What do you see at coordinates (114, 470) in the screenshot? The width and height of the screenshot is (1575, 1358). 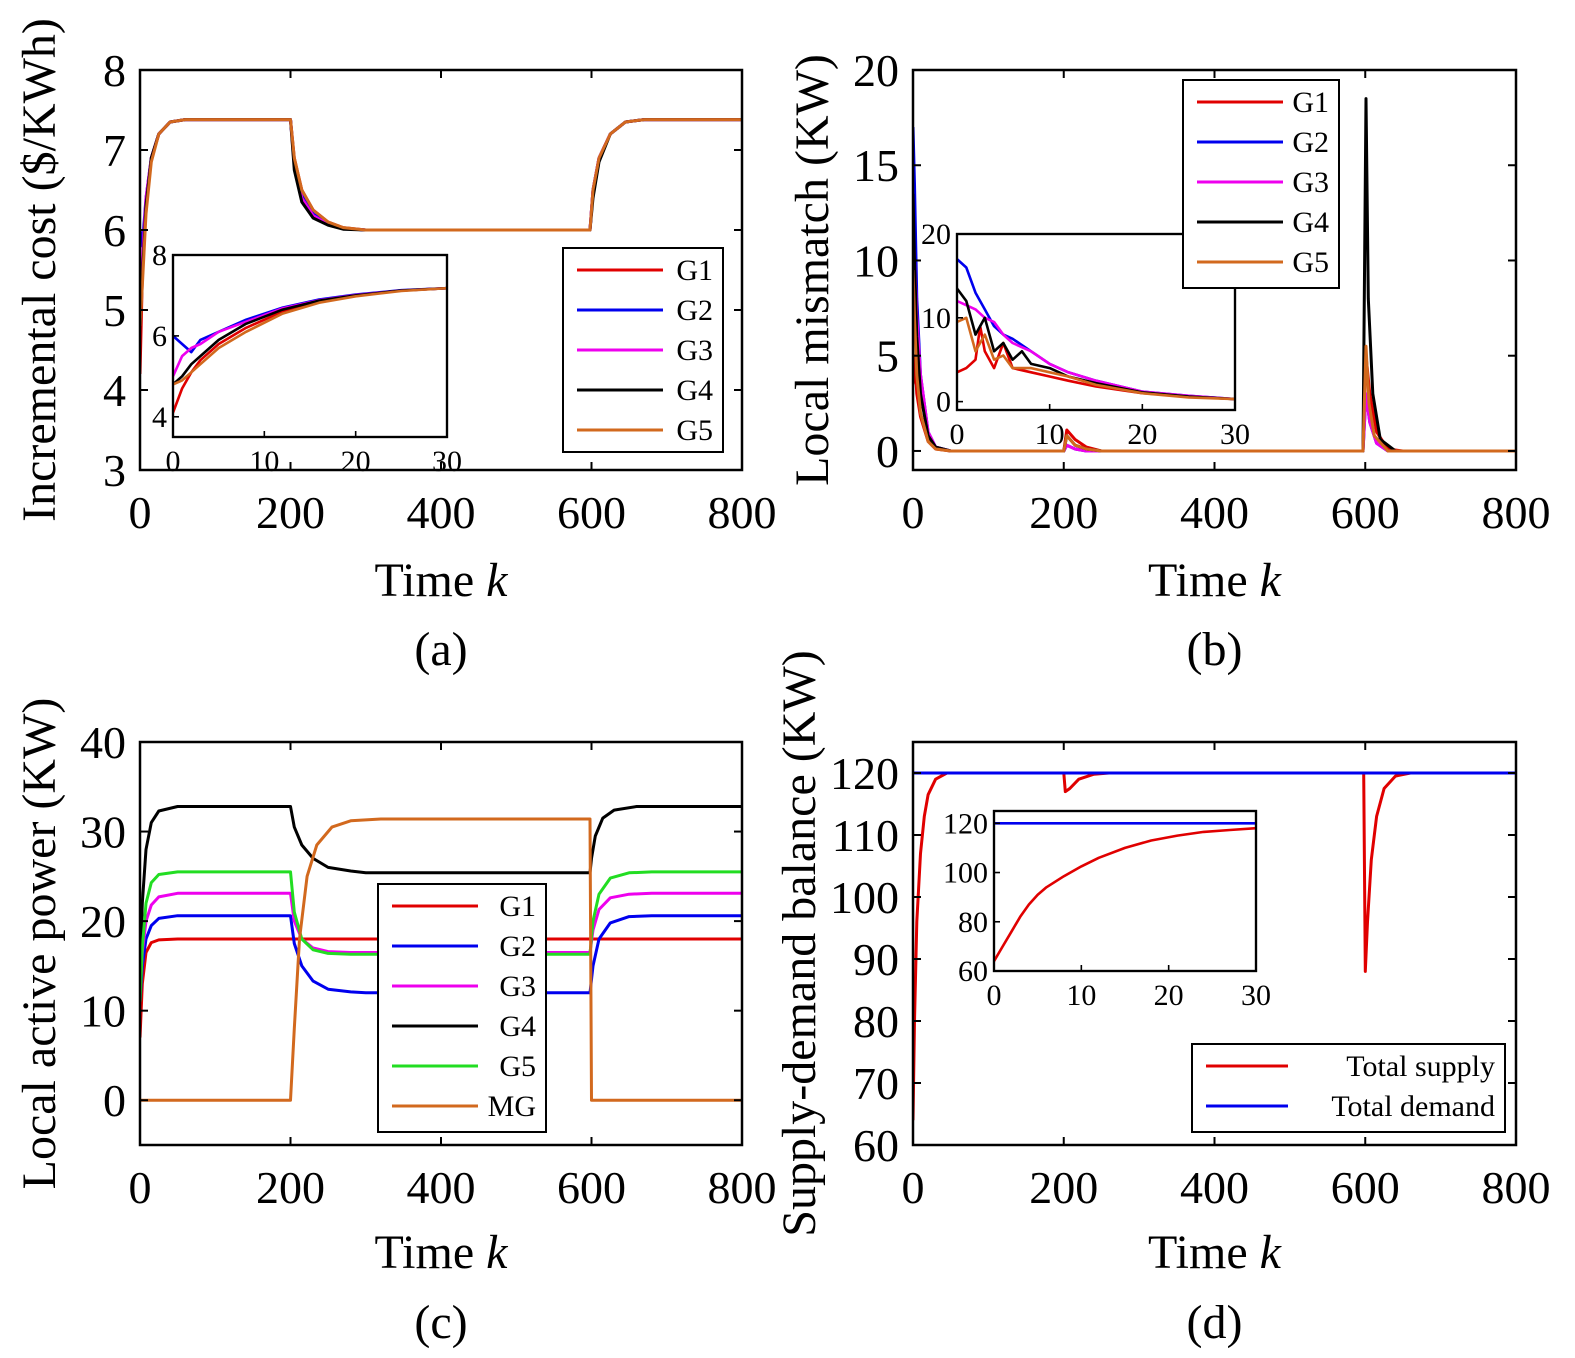 I see `y-tick-label: 3` at bounding box center [114, 470].